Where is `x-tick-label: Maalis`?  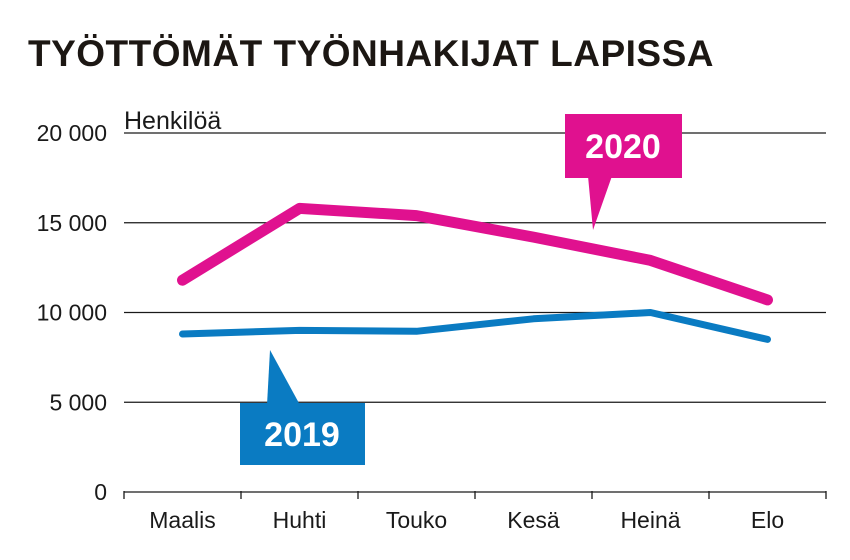
x-tick-label: Maalis is located at coordinates (182, 520).